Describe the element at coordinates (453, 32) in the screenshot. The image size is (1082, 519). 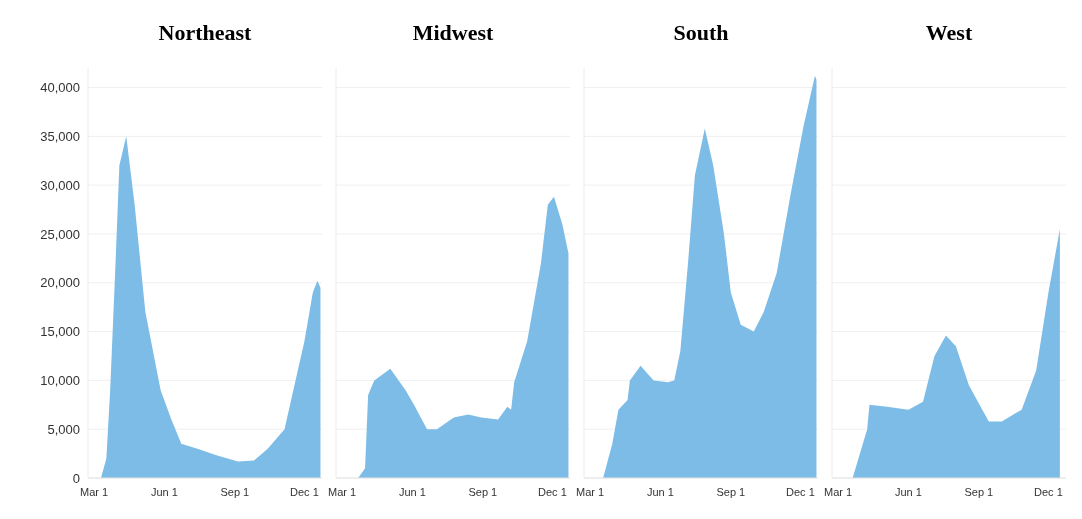
I see `chart-title: Midwest` at that location.